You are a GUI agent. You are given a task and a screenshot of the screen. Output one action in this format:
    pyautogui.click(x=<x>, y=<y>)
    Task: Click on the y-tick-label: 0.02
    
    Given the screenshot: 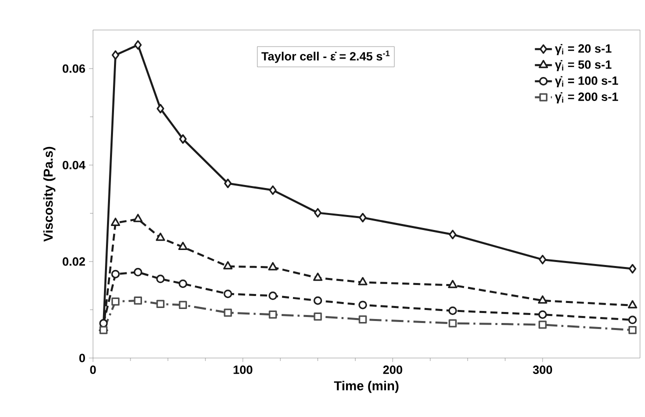 What is the action you would take?
    pyautogui.click(x=73, y=261)
    